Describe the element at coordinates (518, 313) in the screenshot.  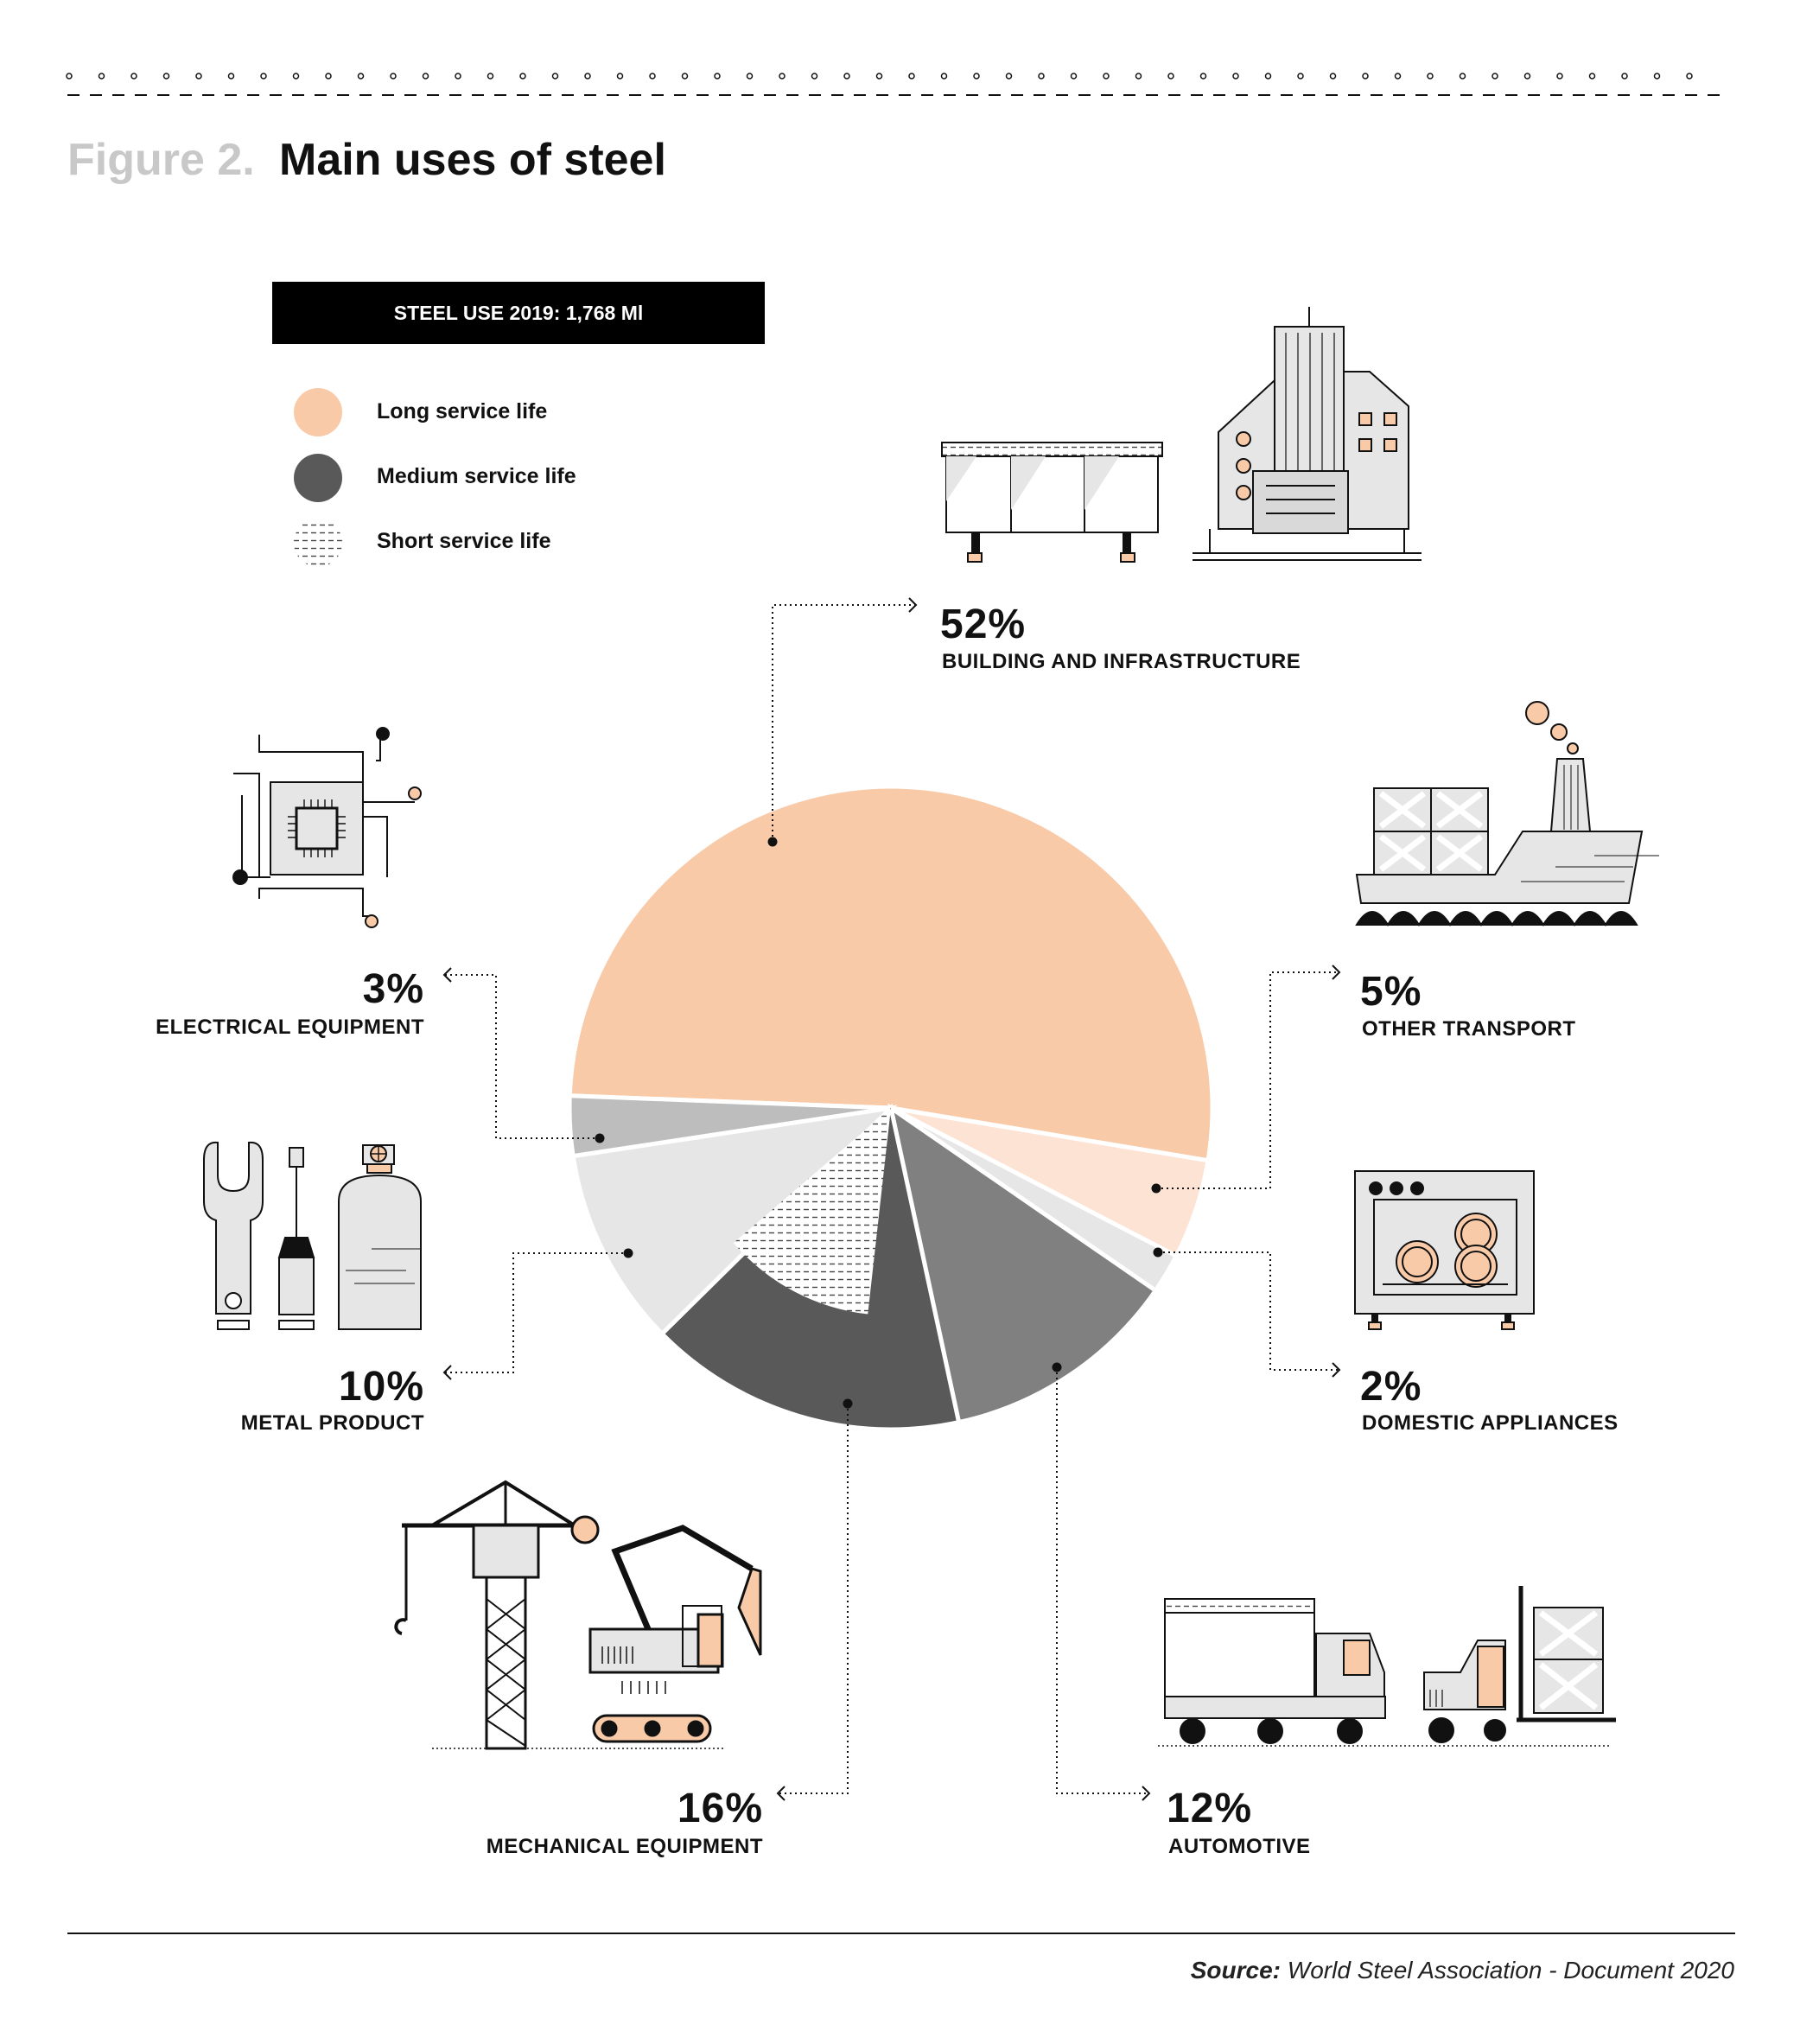
I see `steel-use-banner: STEEL USE 2019: 1,768 Ml` at that location.